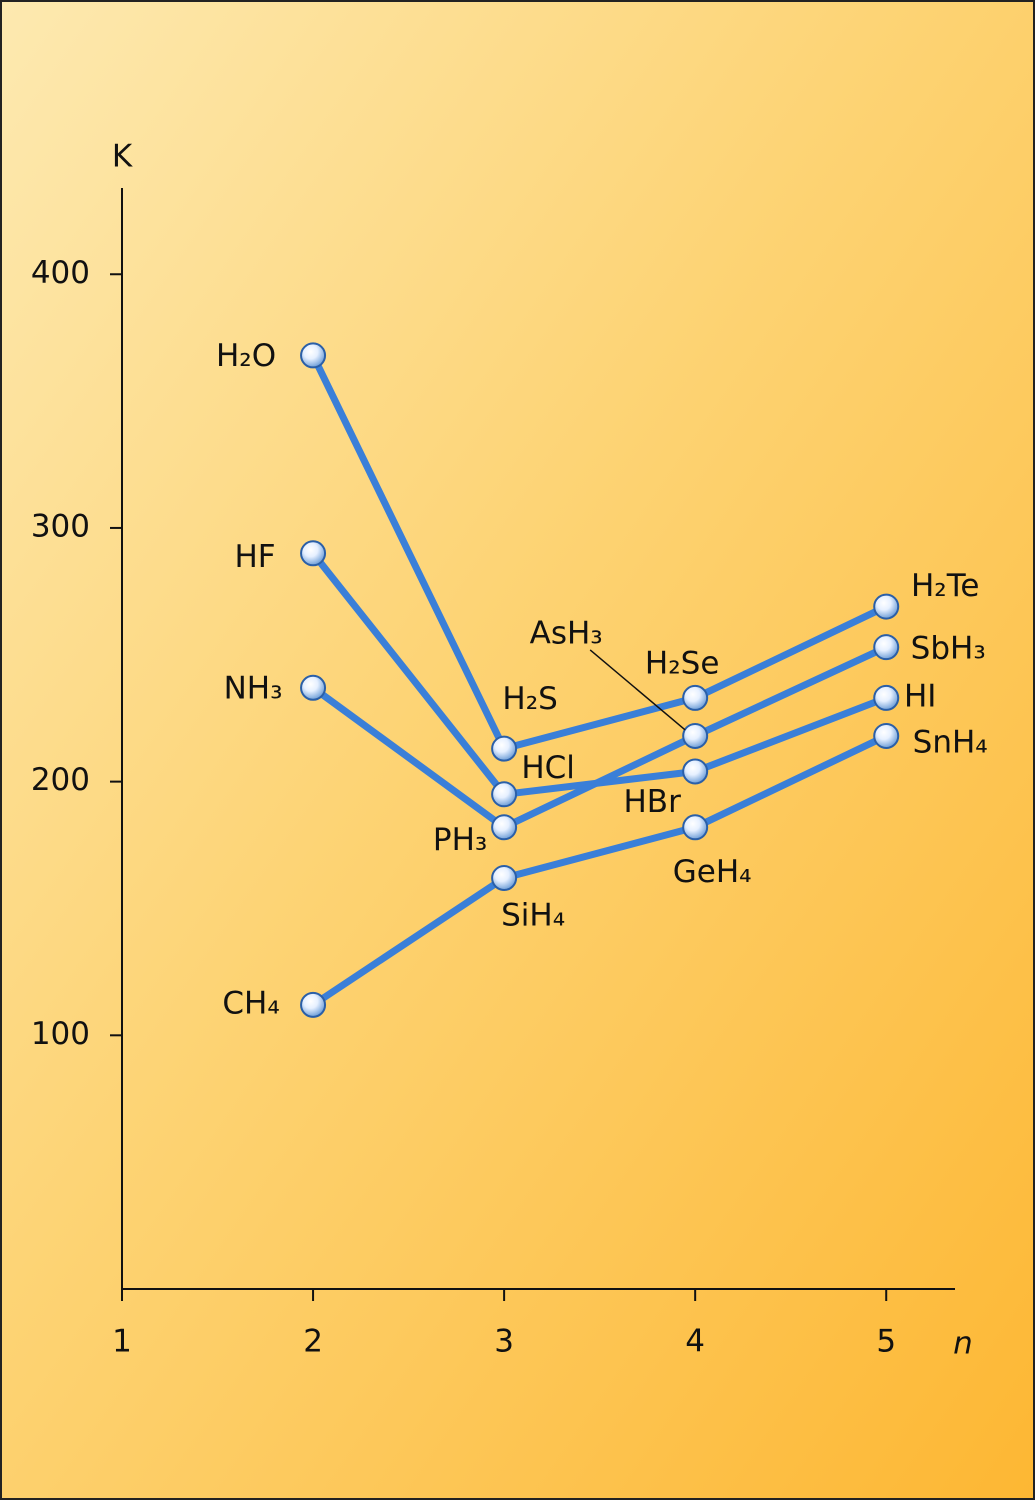 Image resolution: width=1035 pixels, height=1500 pixels. What do you see at coordinates (886, 1342) in the screenshot?
I see `x-tick-label: 5` at bounding box center [886, 1342].